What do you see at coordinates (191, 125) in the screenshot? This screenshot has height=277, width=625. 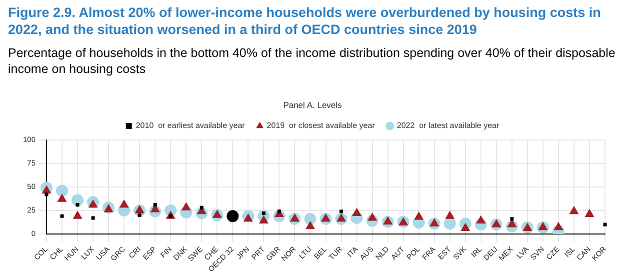 I see `legend-label: 2010 or earliest available year` at bounding box center [191, 125].